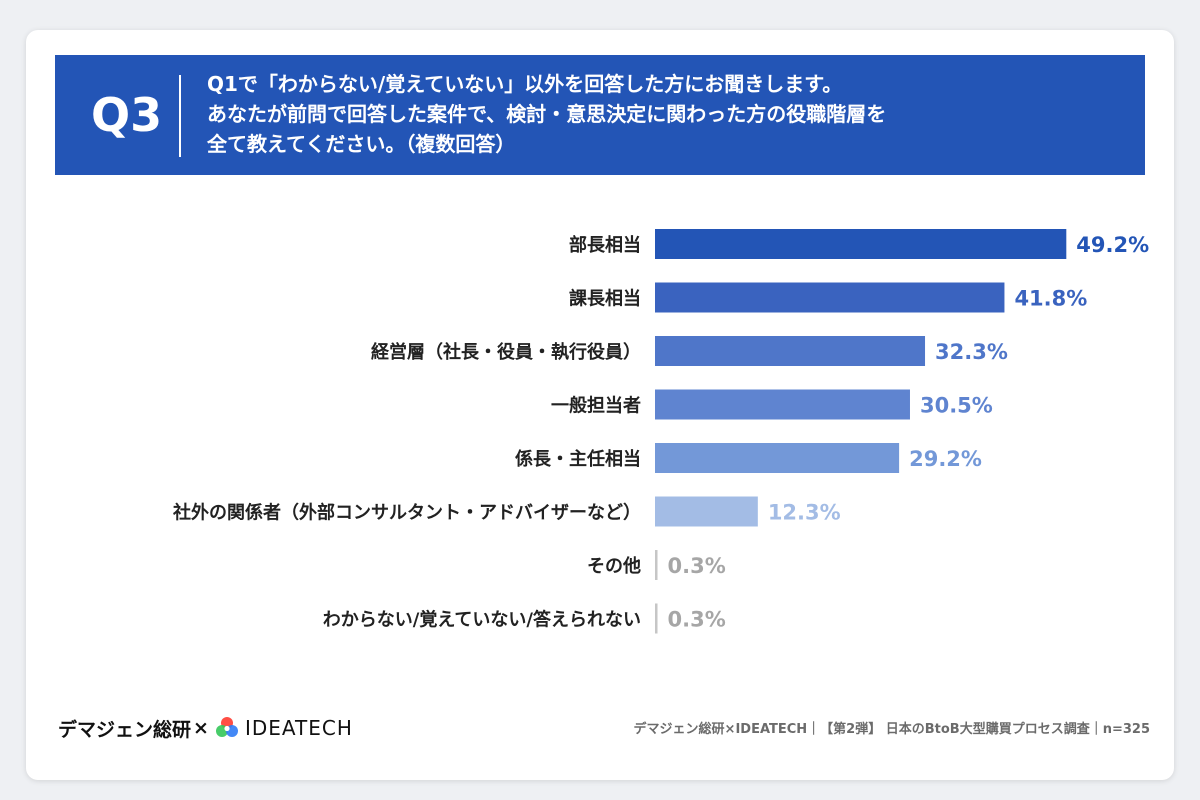 Image resolution: width=1200 pixels, height=800 pixels. I want to click on question-line-2: あなたが前問で回答した案件で、検討・意思決定に関わった方の役職階層を, so click(547, 114).